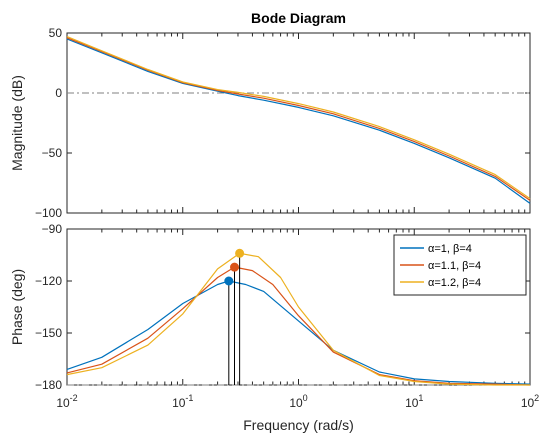 Image resolution: width=550 pixels, height=440 pixels. Describe the element at coordinates (454, 266) in the screenshot. I see `legend-entry-2: α=1.1, β=4` at that location.